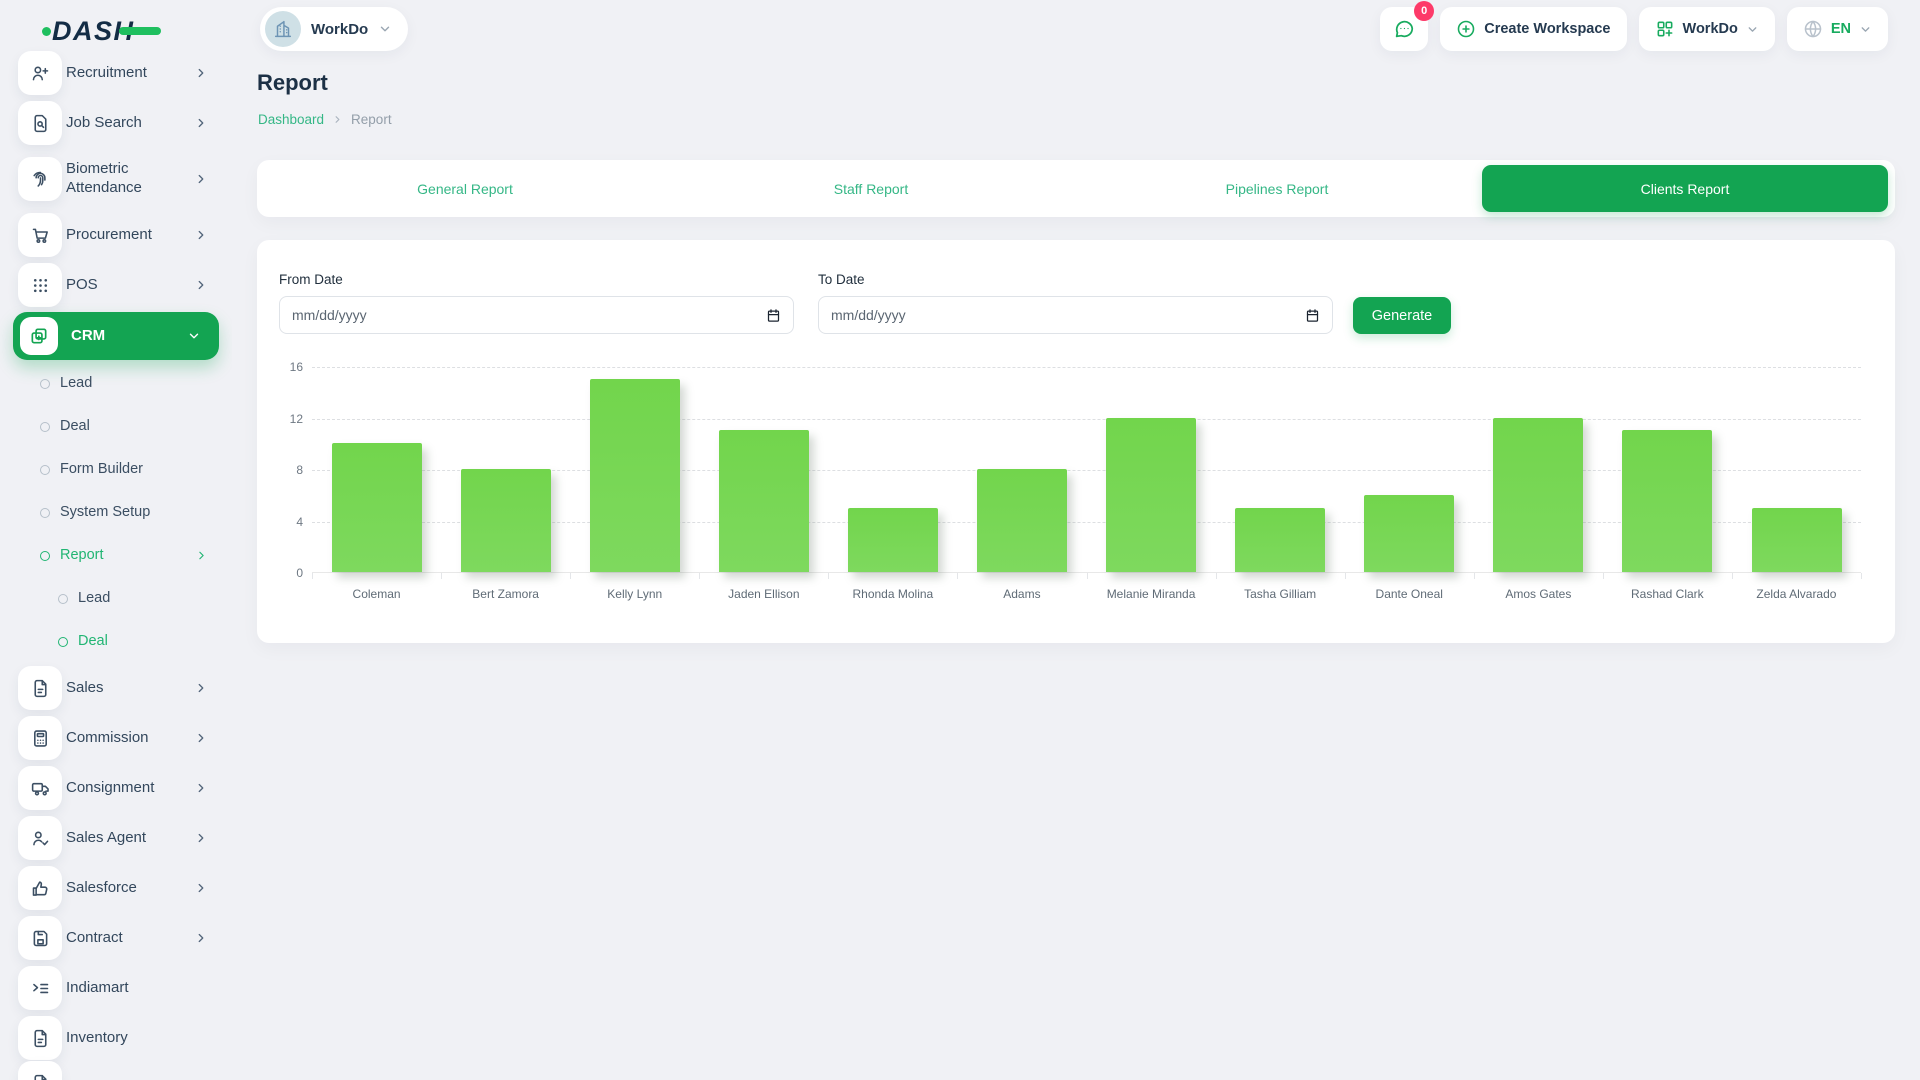  I want to click on tab-staff-report: Staff Report, so click(871, 188).